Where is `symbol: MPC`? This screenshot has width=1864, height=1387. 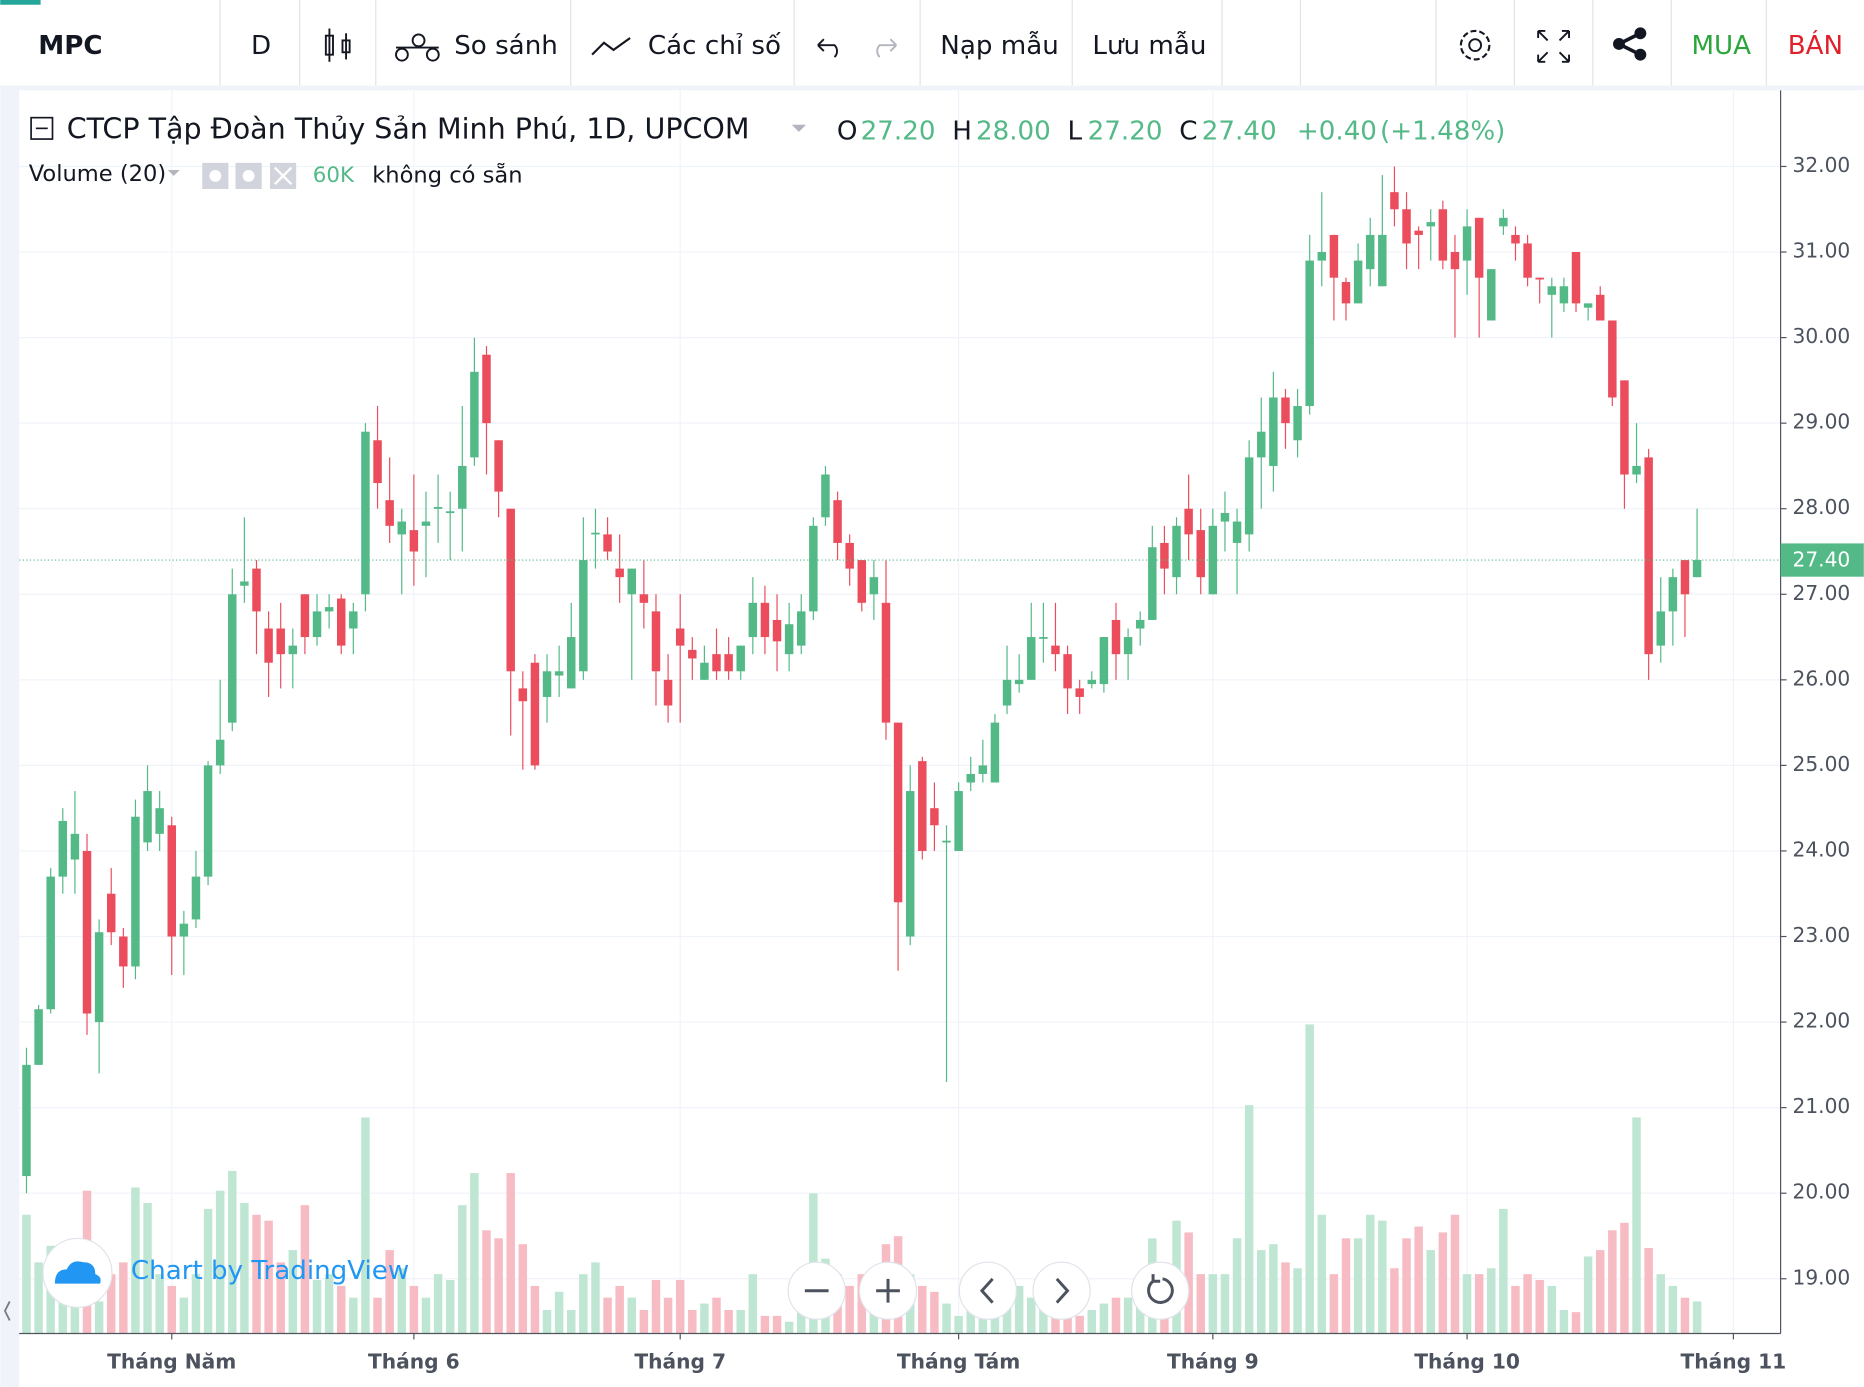
symbol: MPC is located at coordinates (70, 46).